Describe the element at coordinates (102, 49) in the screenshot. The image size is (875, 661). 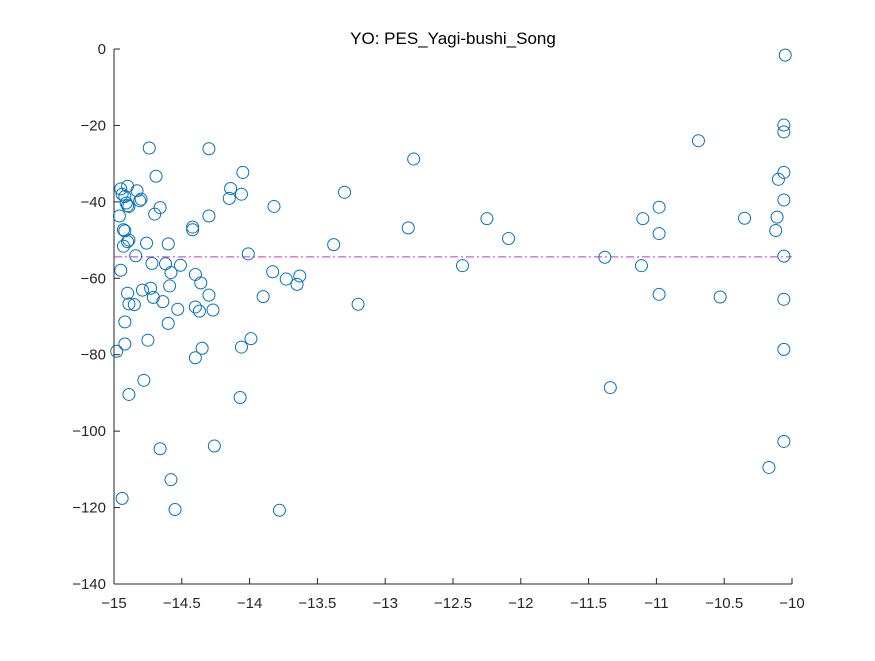
I see `y-tick-label: 0` at that location.